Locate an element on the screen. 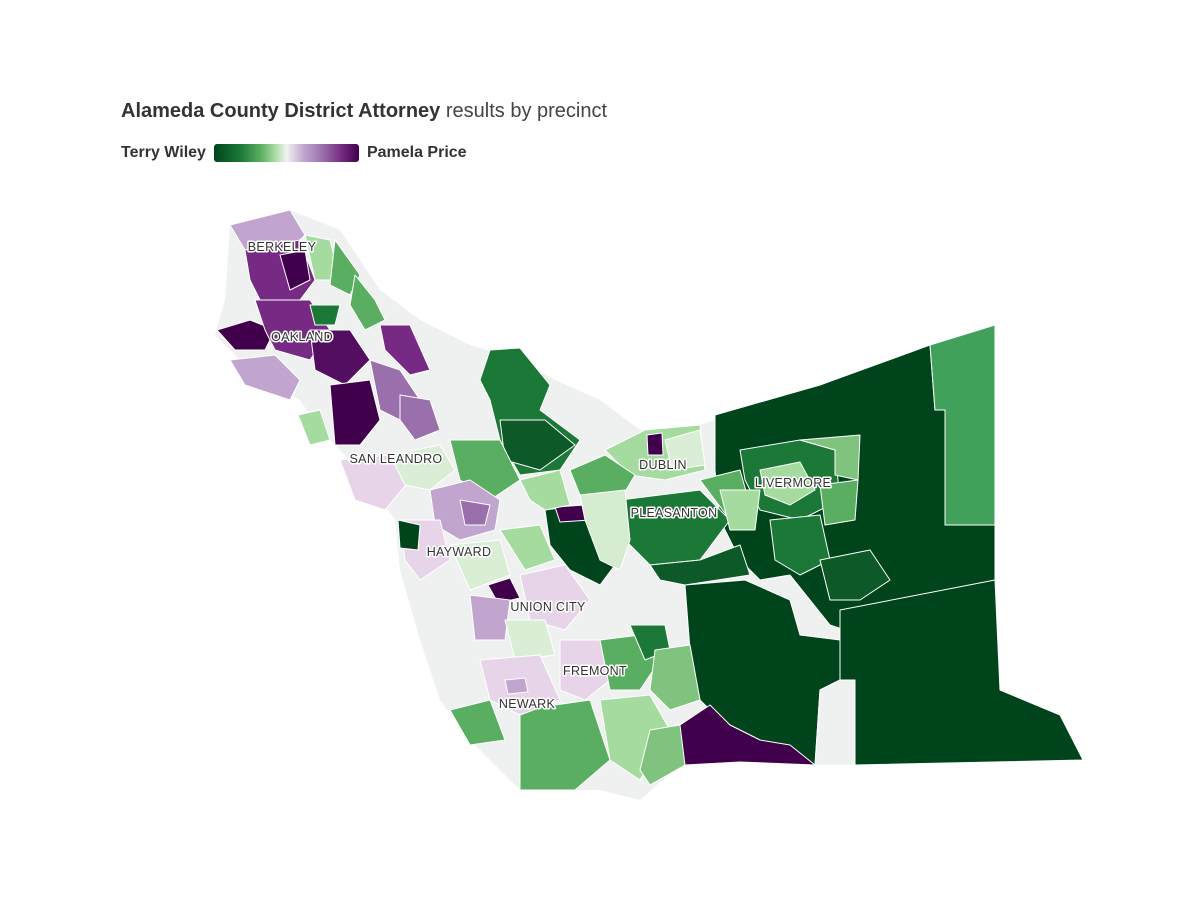  map-title-bold: Alameda County District Attorney is located at coordinates (281, 111).